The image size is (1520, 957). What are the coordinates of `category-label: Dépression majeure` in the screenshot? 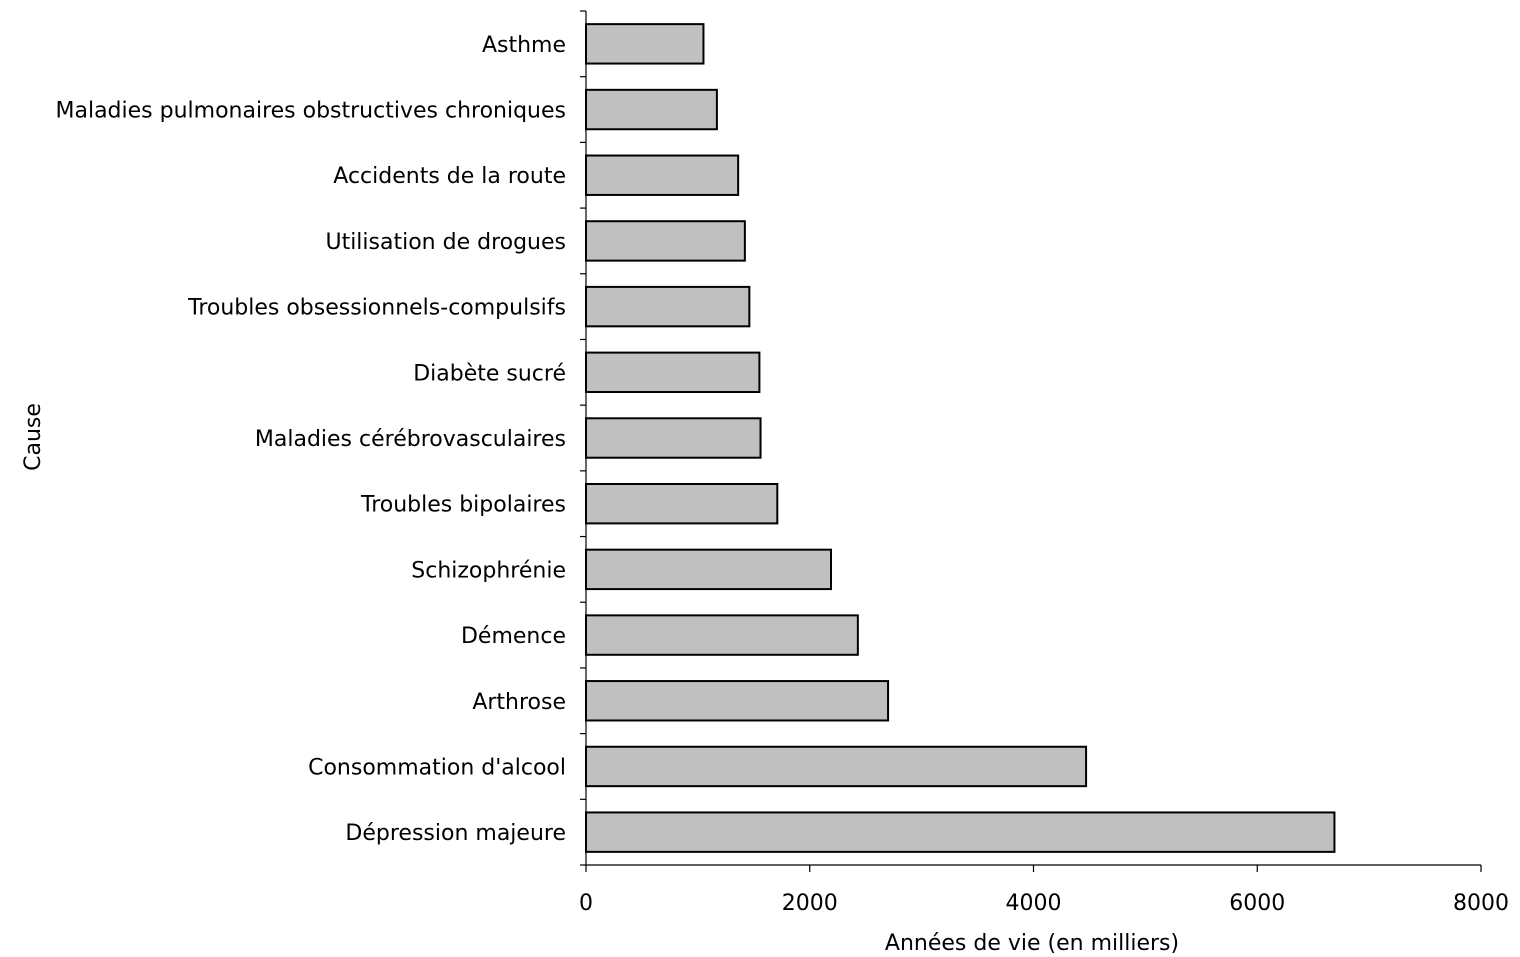 It's located at (455, 833).